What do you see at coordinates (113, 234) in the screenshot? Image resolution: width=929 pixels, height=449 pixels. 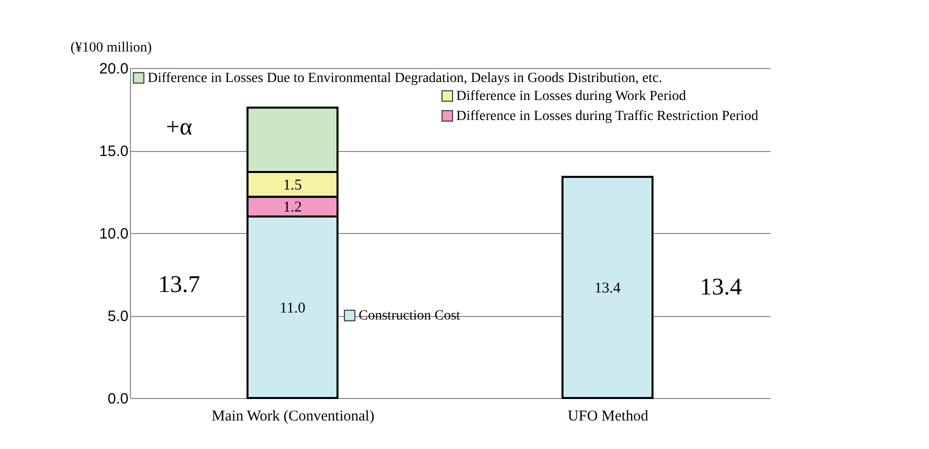 I see `y-tick-label: 10.0` at bounding box center [113, 234].